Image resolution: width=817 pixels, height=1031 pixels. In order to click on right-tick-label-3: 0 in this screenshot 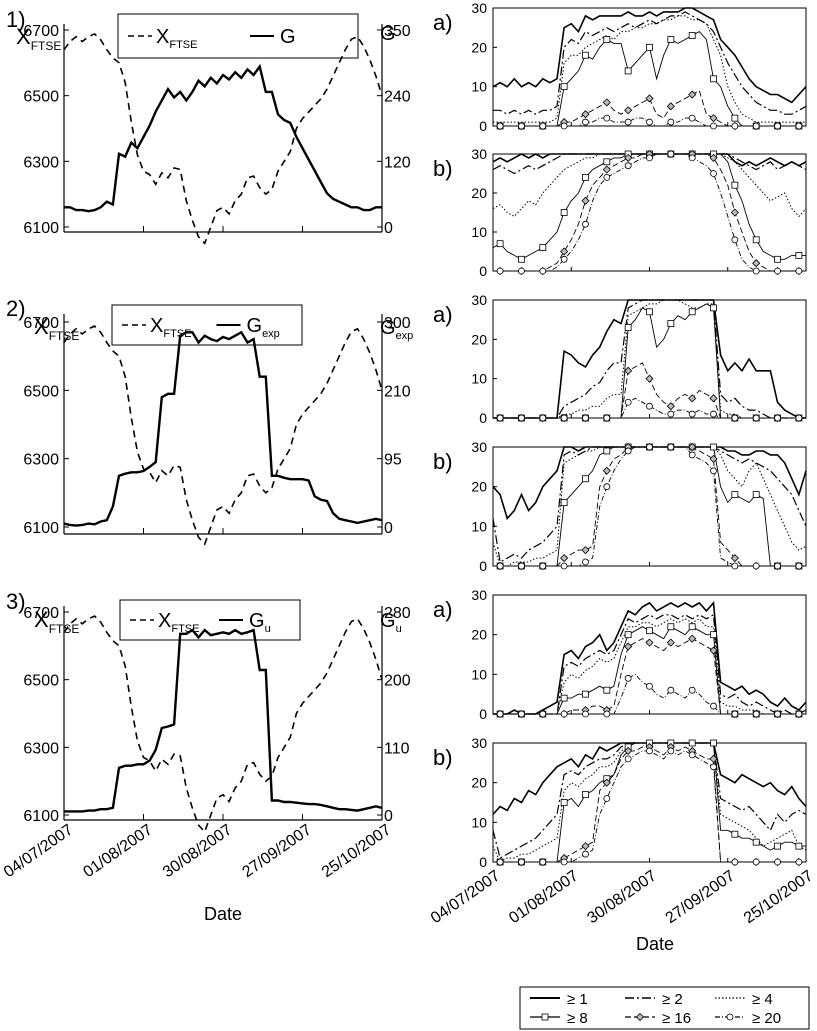, I will do `click(388, 816)`.